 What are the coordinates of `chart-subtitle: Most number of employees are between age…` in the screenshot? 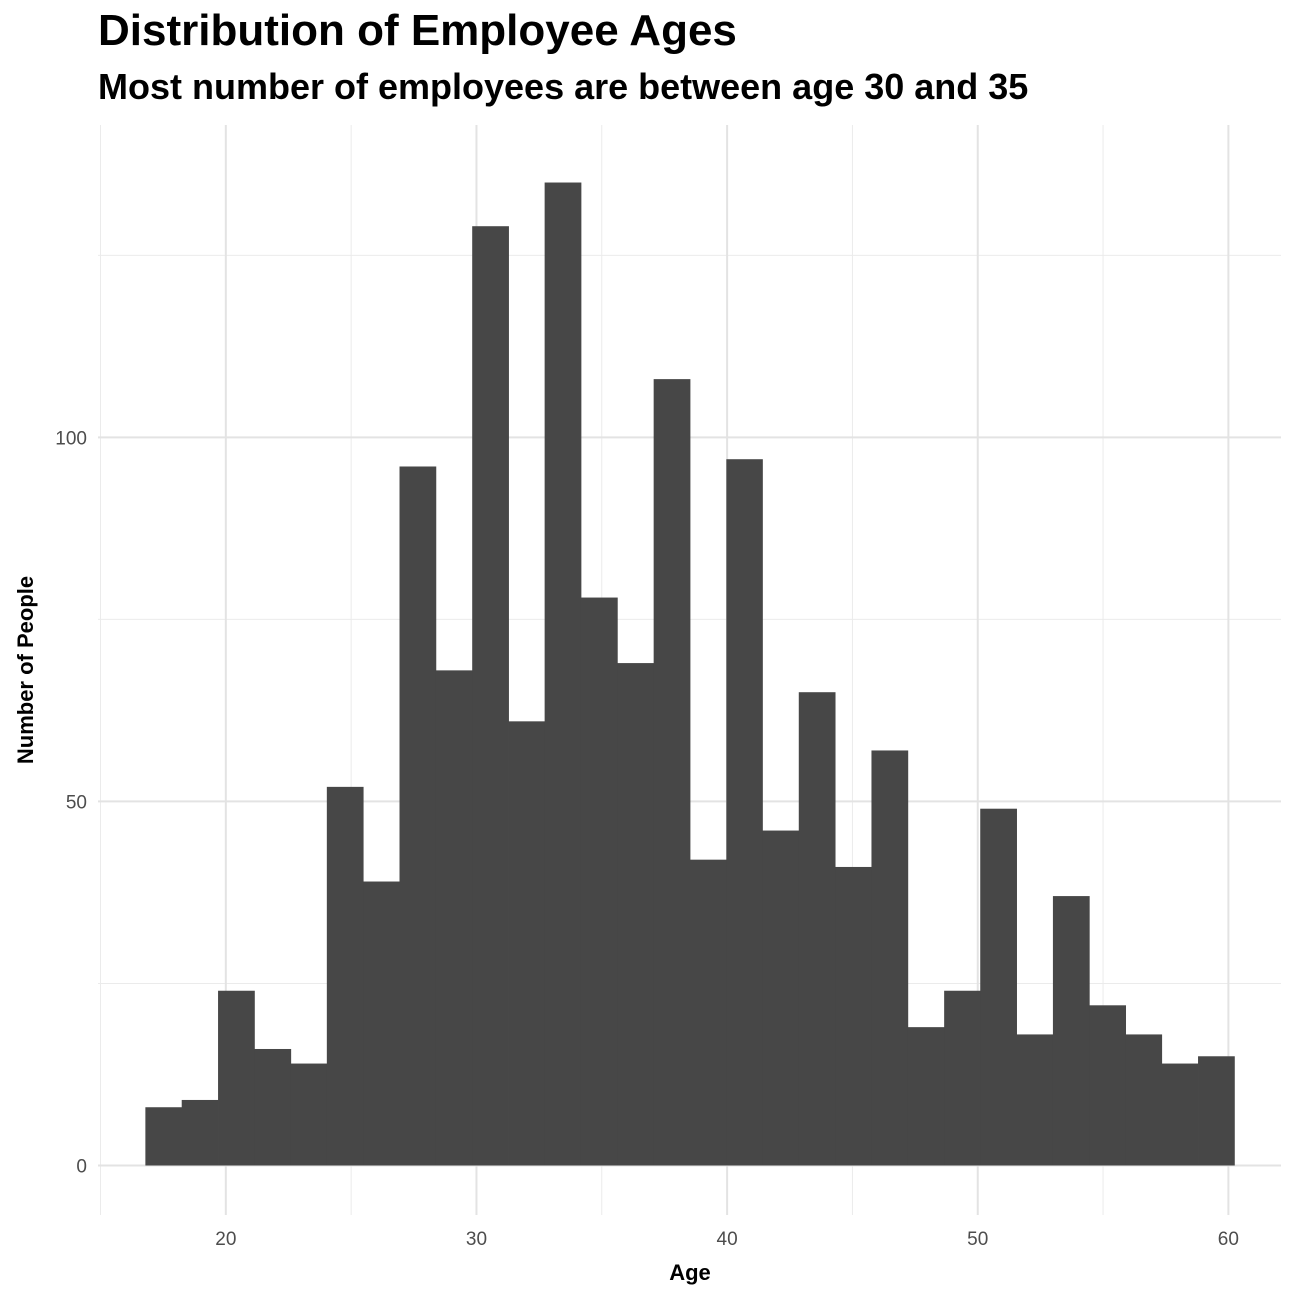 It's located at (563, 86).